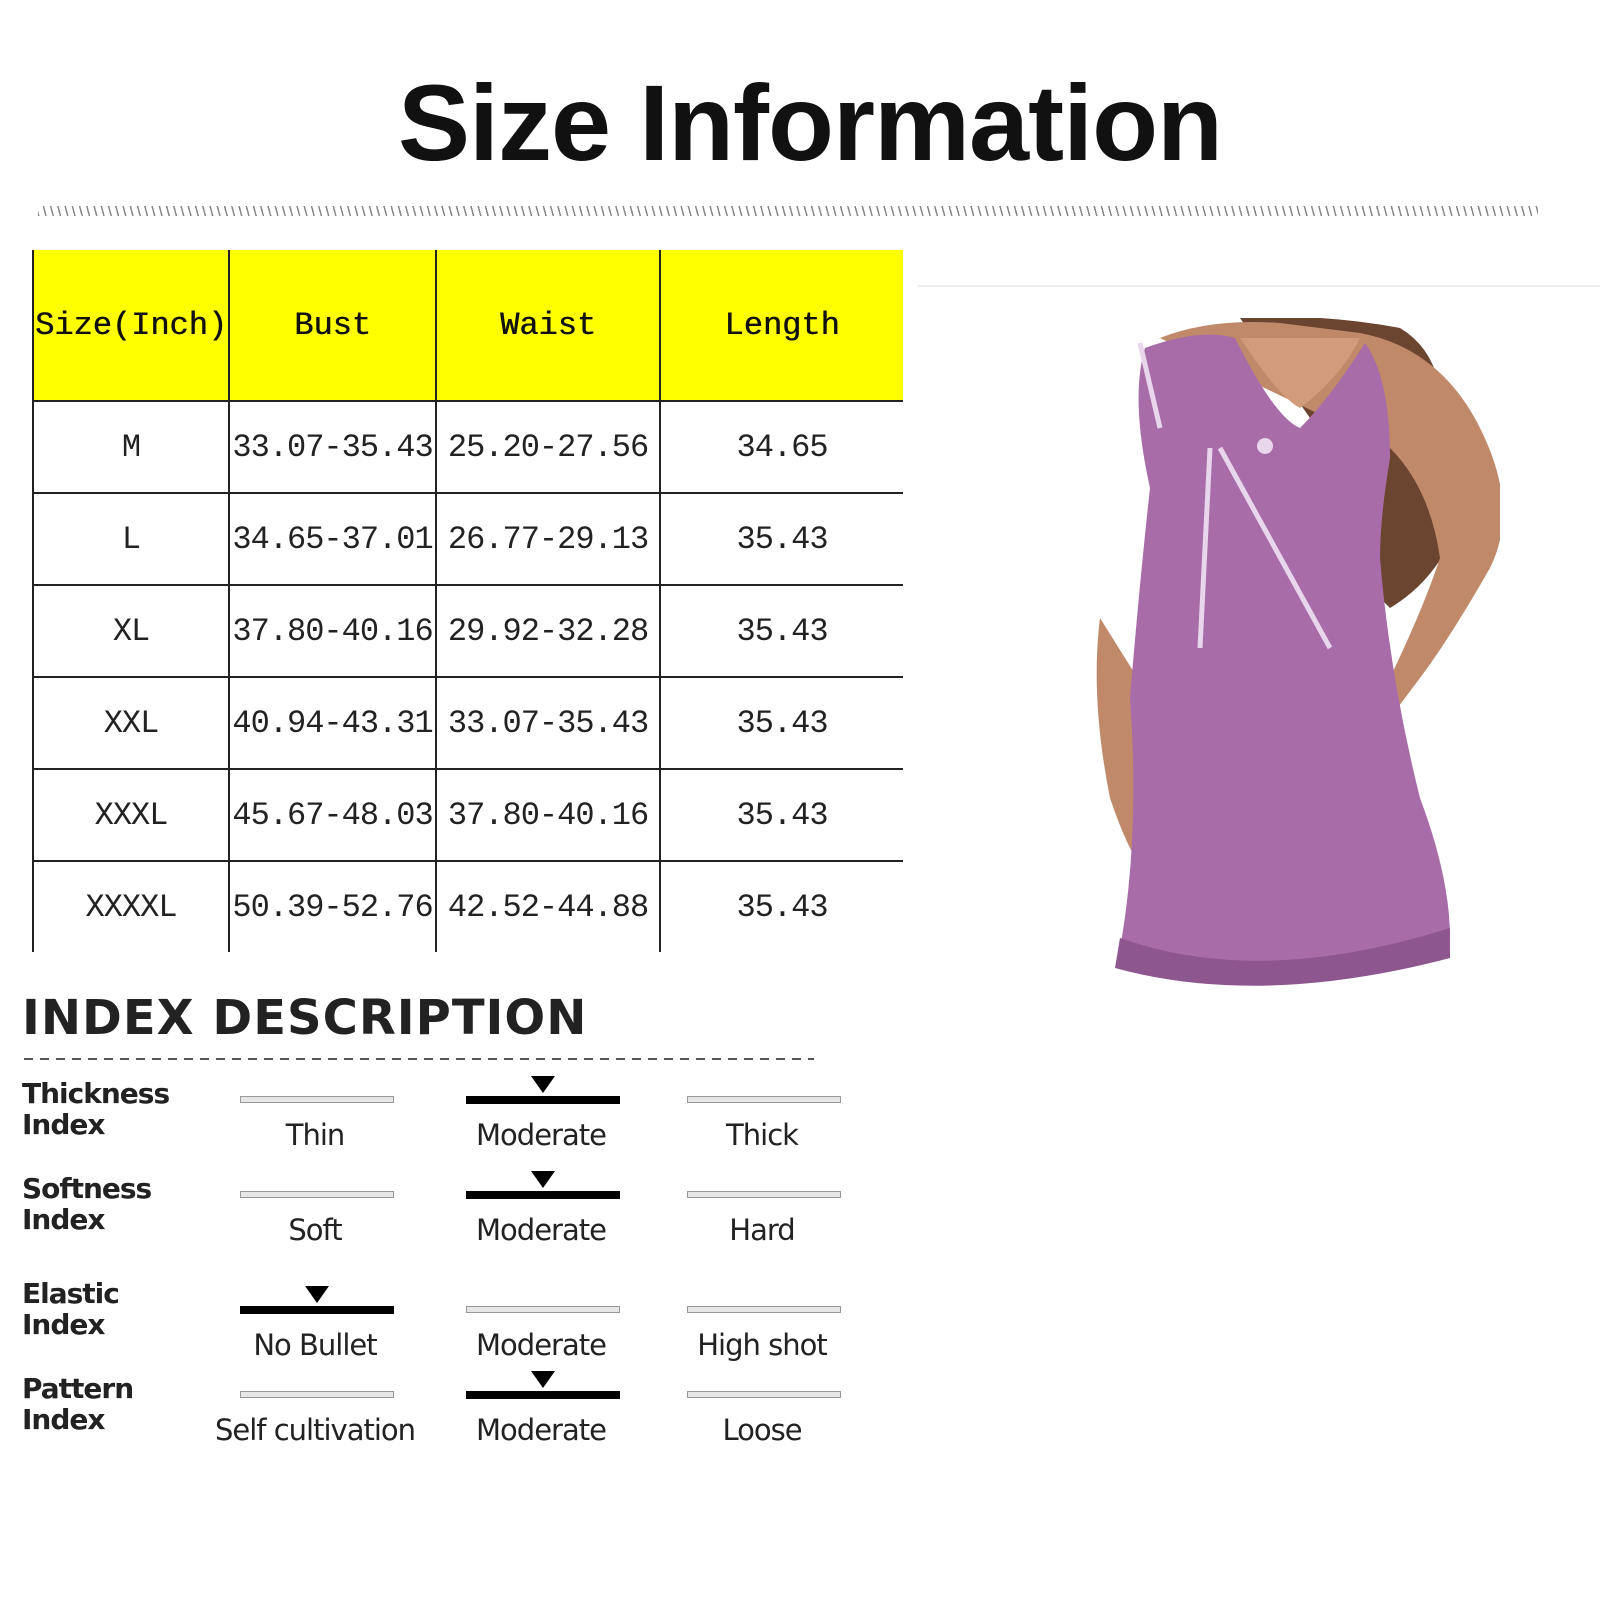  I want to click on index-label: Pattern Index, so click(112, 1404).